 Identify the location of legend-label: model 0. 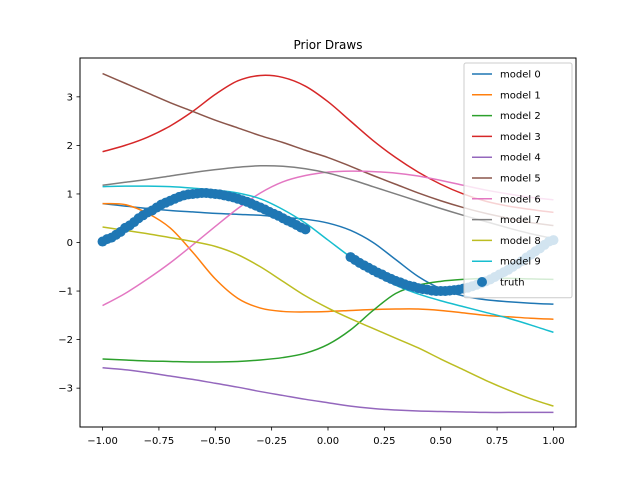
(520, 75).